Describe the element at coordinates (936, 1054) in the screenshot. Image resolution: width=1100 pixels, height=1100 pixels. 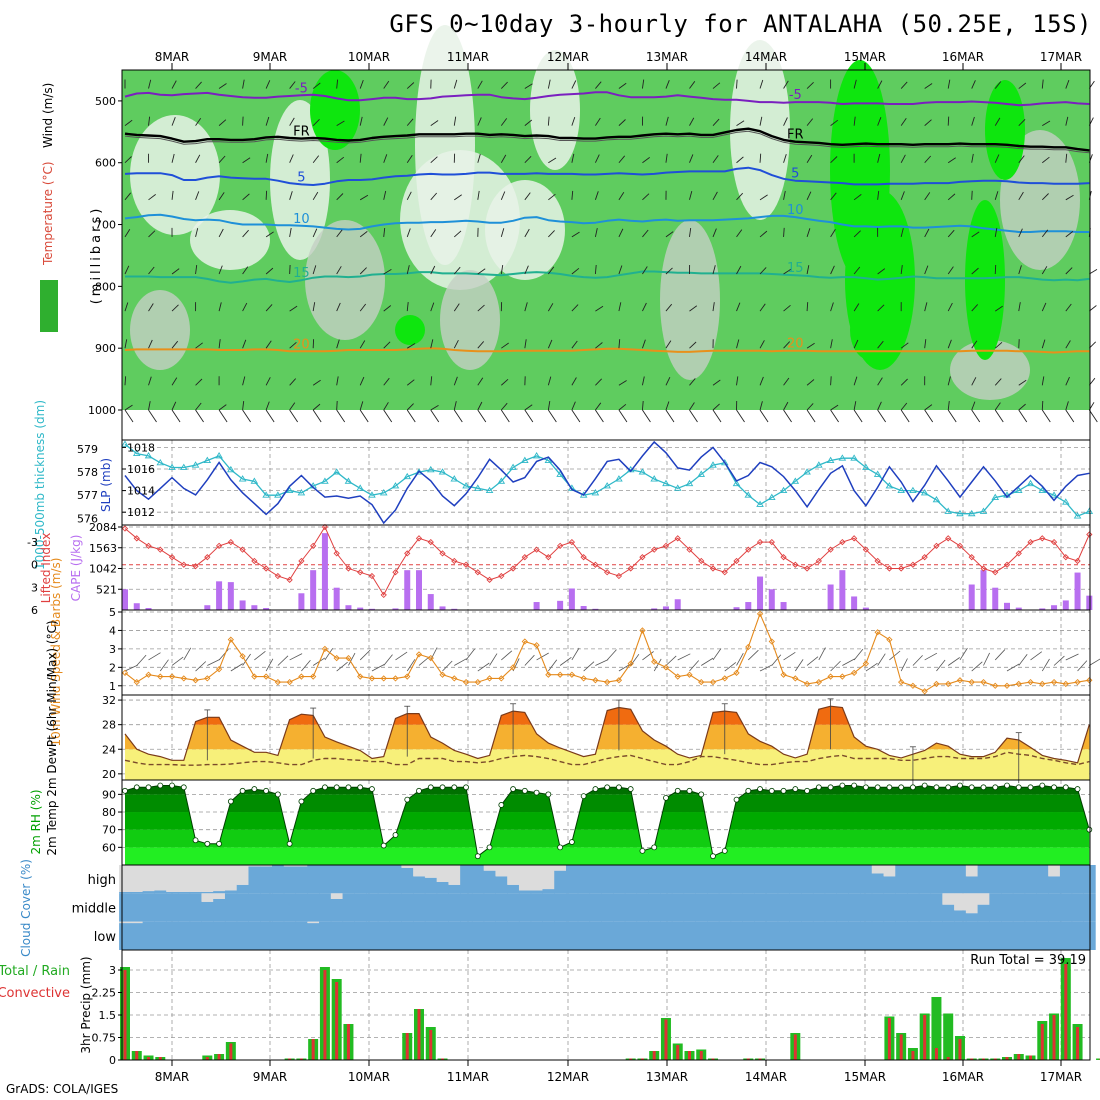
I see `precip-convective-bar` at that location.